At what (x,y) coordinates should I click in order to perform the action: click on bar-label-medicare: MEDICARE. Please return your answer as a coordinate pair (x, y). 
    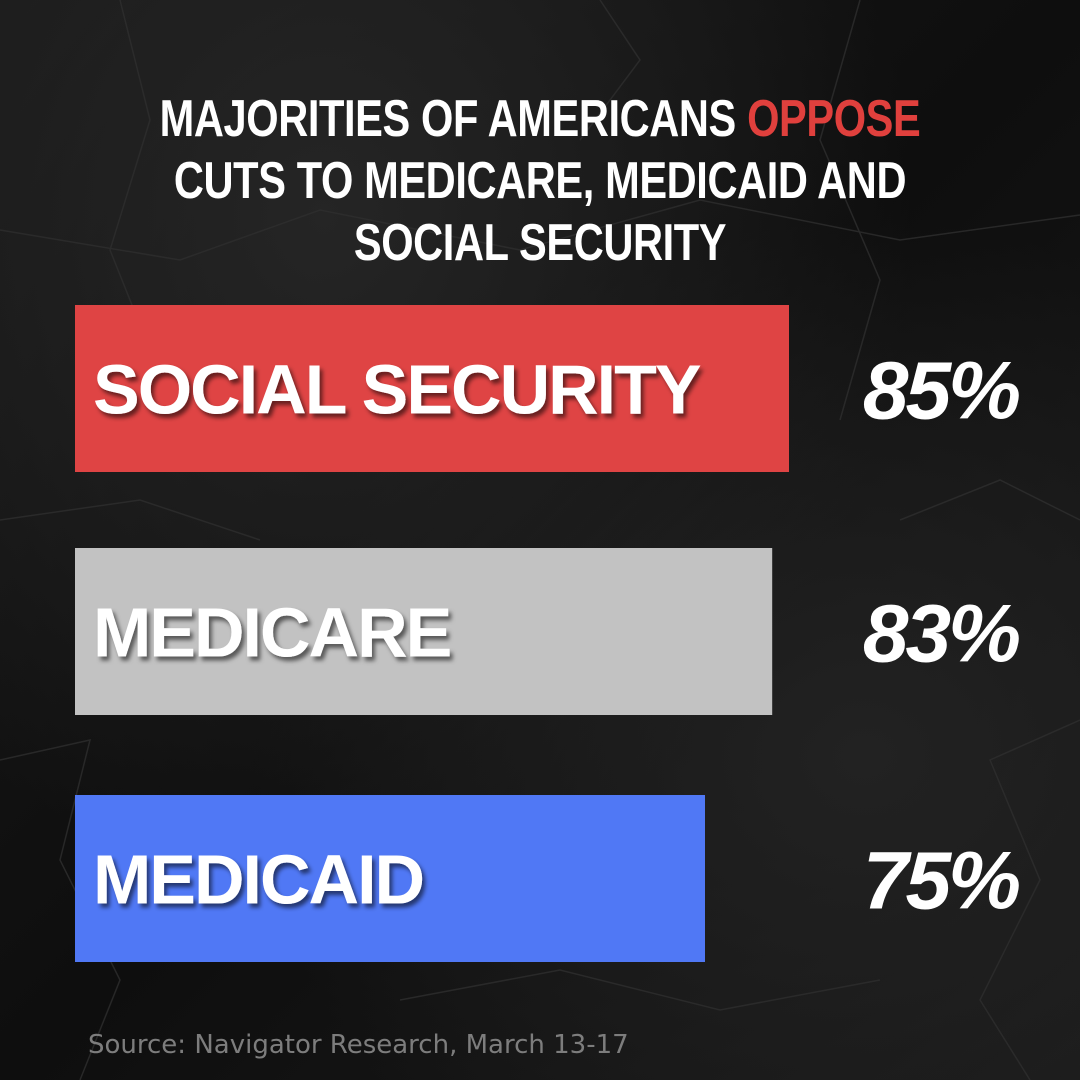
    Looking at the image, I should click on (271, 633).